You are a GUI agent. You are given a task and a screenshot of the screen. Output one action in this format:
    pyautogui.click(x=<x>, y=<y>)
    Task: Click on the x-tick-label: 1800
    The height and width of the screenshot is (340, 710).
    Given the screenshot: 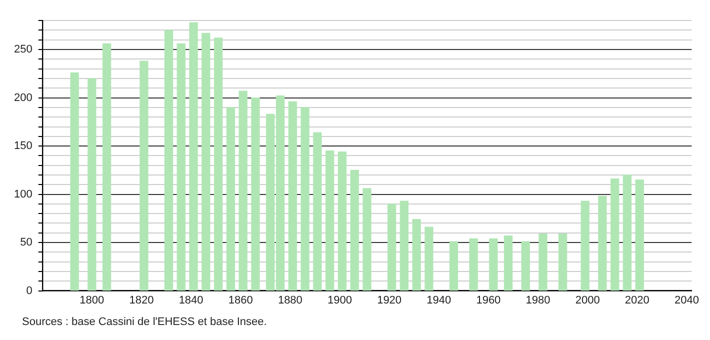 What is the action you would take?
    pyautogui.click(x=92, y=300)
    